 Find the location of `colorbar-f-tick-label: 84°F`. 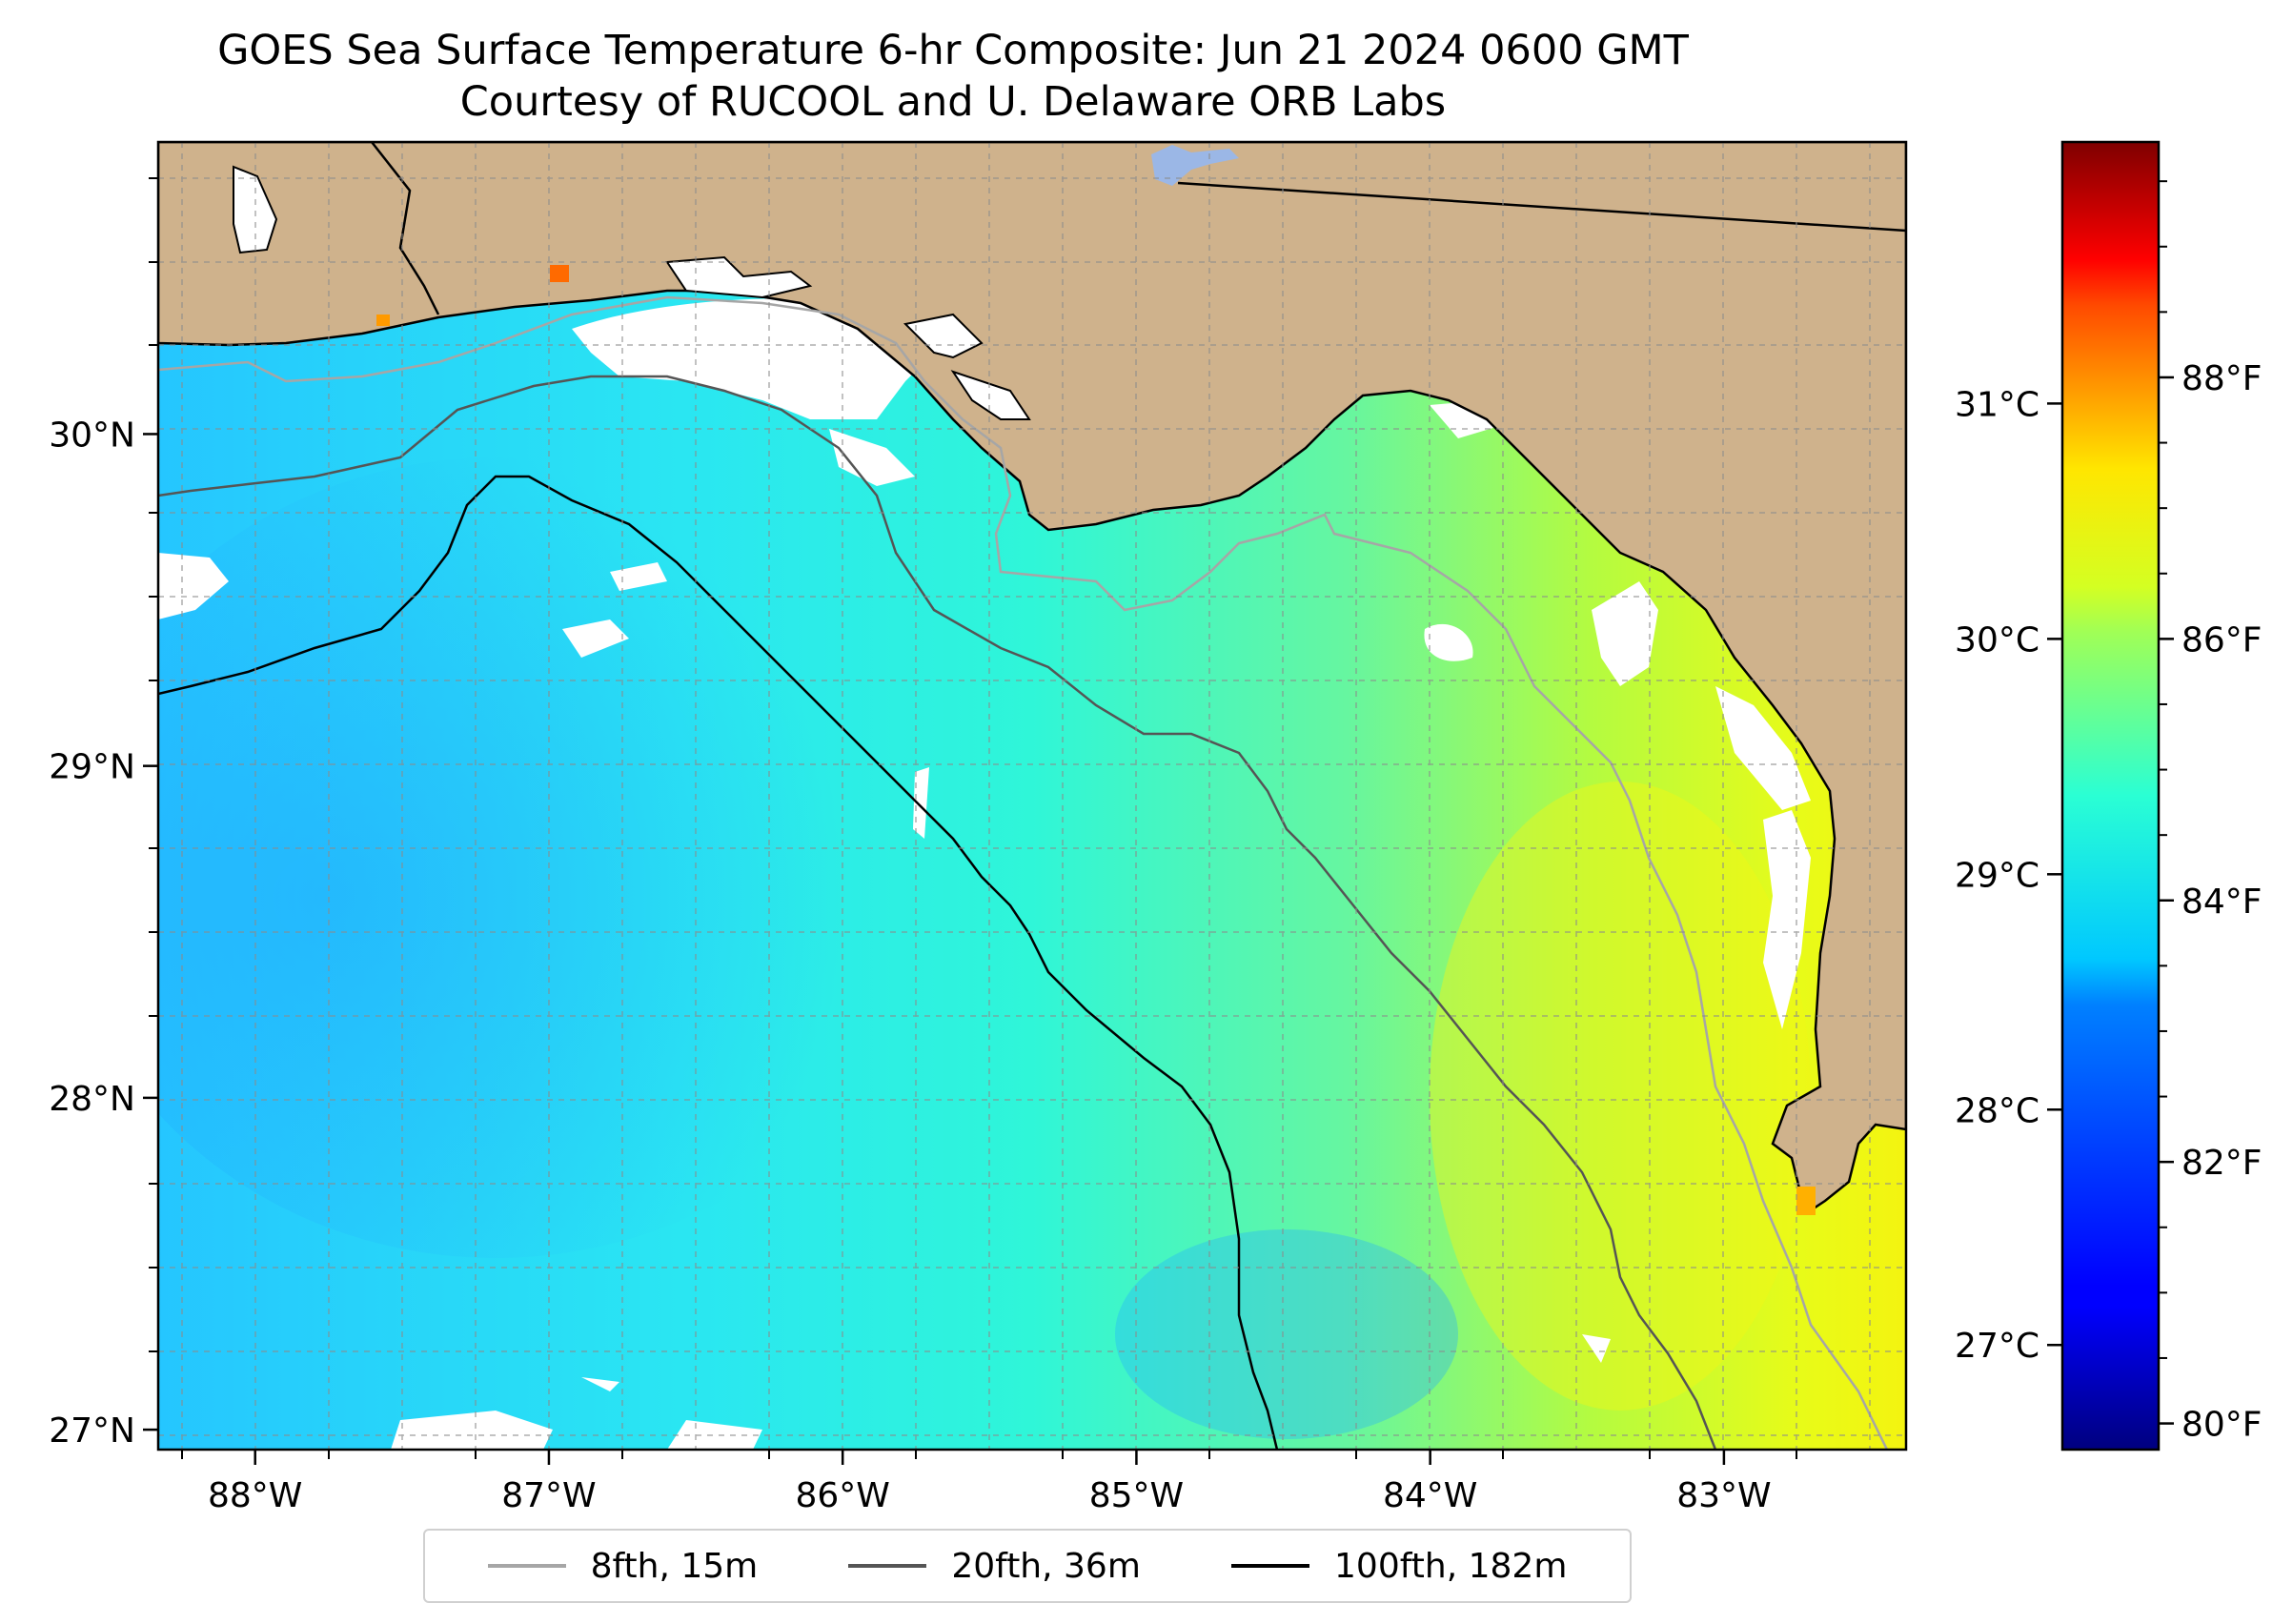

colorbar-f-tick-label: 84°F is located at coordinates (2222, 902).